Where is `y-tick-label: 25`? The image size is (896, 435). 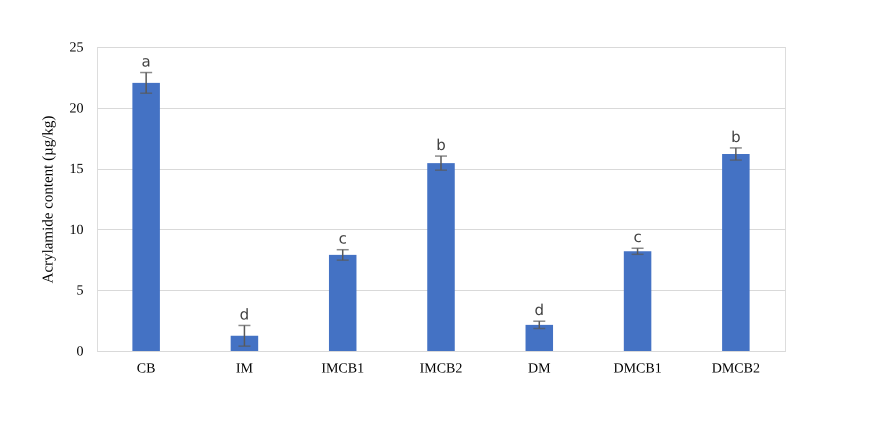 y-tick-label: 25 is located at coordinates (77, 48).